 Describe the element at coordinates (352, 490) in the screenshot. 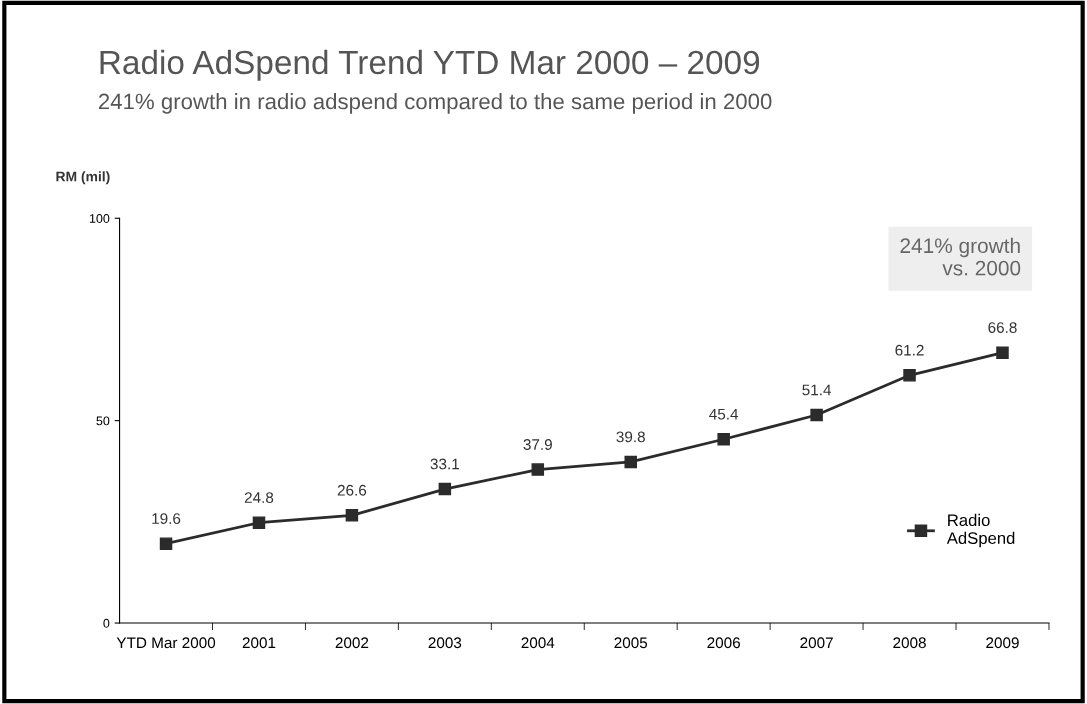

I see `data-label: 26.6` at that location.